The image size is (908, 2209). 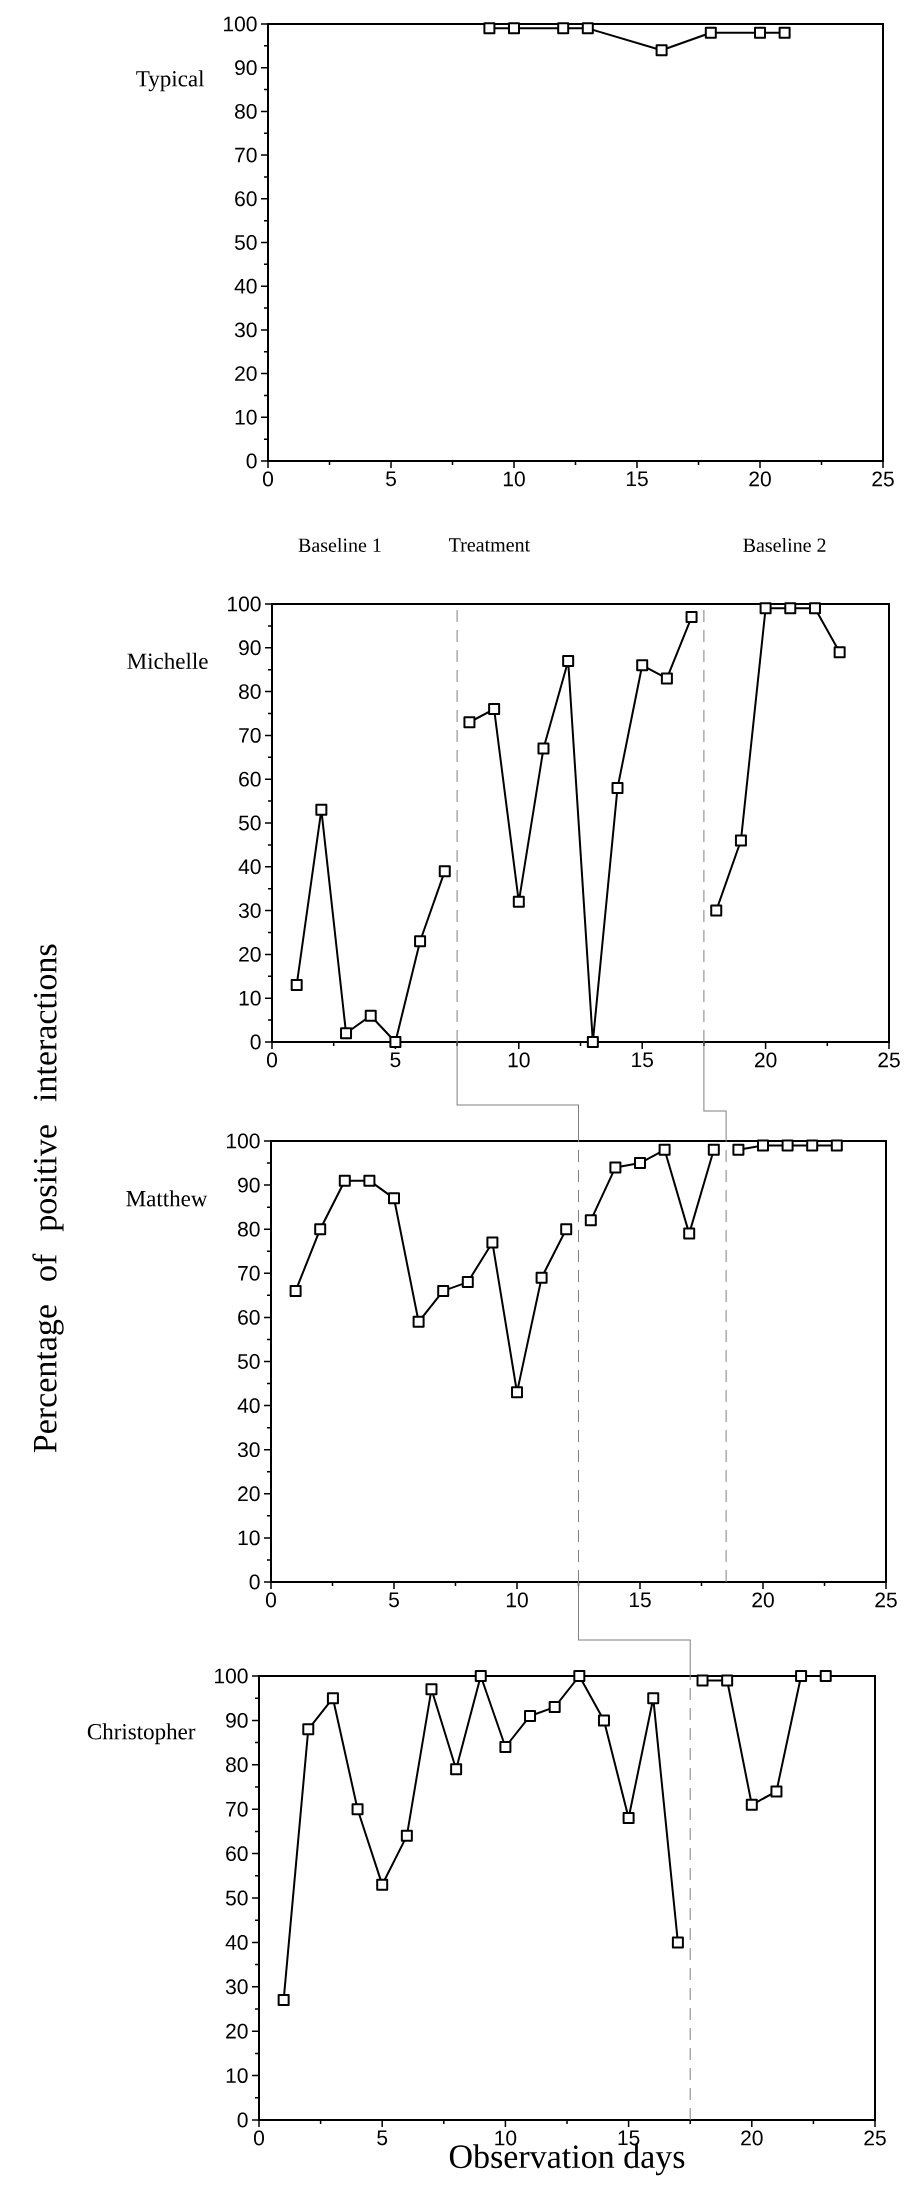 What do you see at coordinates (141, 1734) in the screenshot?
I see `text: Christopher` at bounding box center [141, 1734].